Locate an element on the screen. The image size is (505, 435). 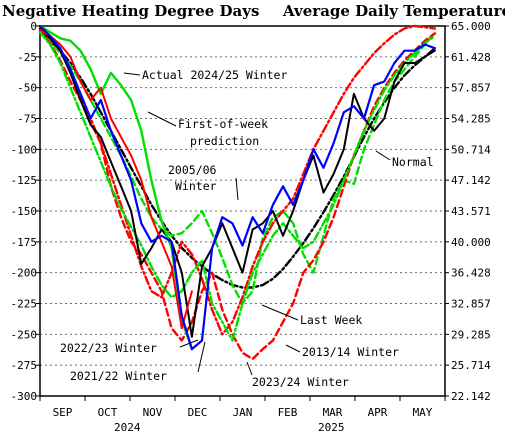
left-tick-label: -225 is located at coordinates (24, 304).